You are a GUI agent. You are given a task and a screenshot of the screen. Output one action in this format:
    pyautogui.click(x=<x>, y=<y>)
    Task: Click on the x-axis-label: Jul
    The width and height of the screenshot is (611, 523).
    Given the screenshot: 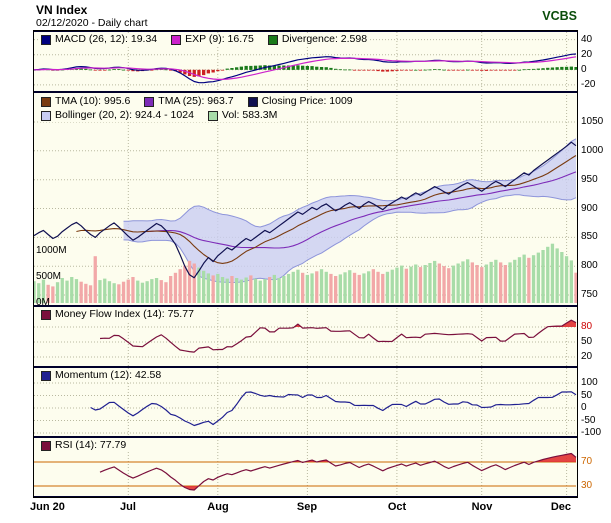 What is the action you would take?
    pyautogui.click(x=128, y=507)
    